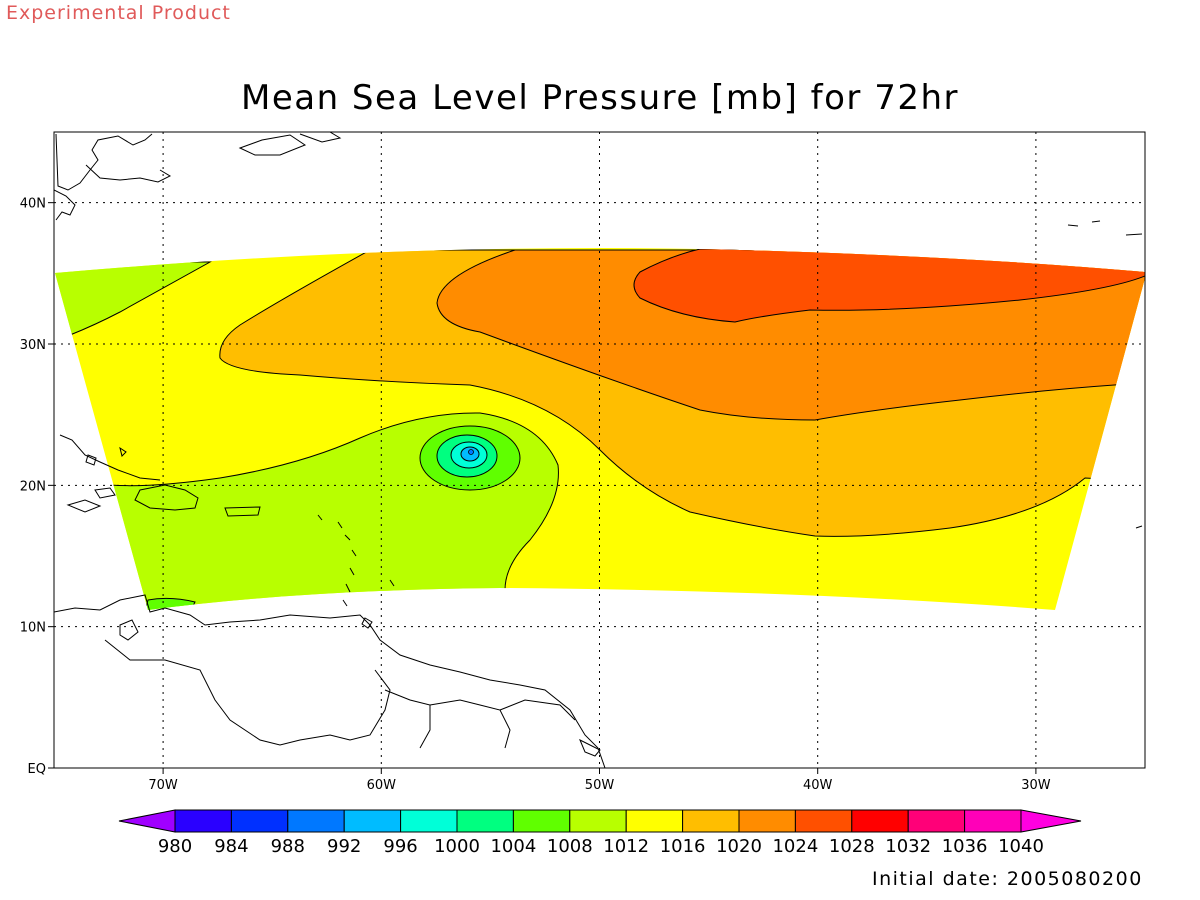 This screenshot has height=900, width=1200. Describe the element at coordinates (147, 821) in the screenshot. I see `colorbar-arrow-left` at that location.